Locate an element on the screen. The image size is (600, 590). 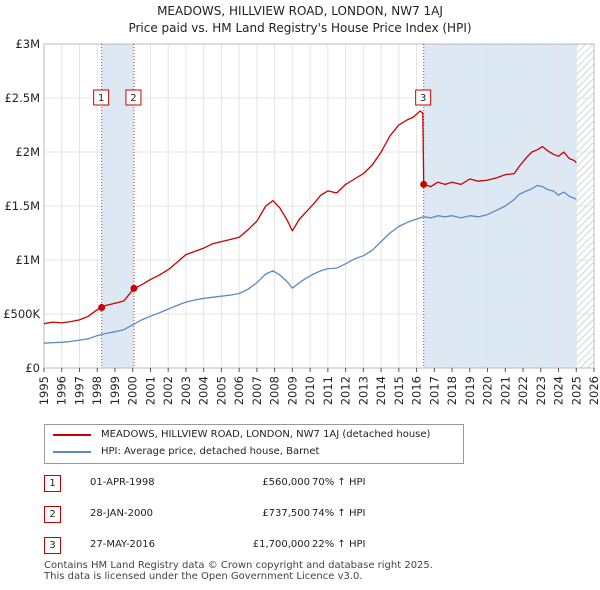
marker-label: 1 is located at coordinates (101, 98).